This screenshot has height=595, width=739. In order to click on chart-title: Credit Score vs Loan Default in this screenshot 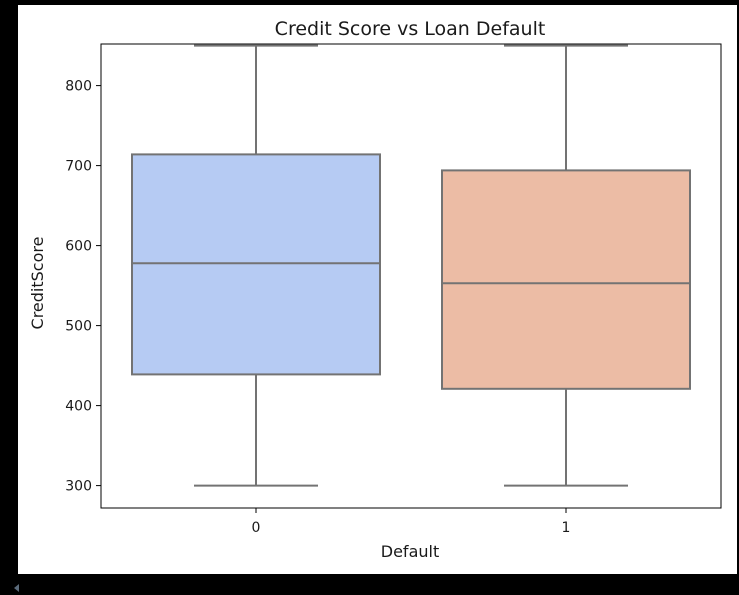, I will do `click(410, 29)`.